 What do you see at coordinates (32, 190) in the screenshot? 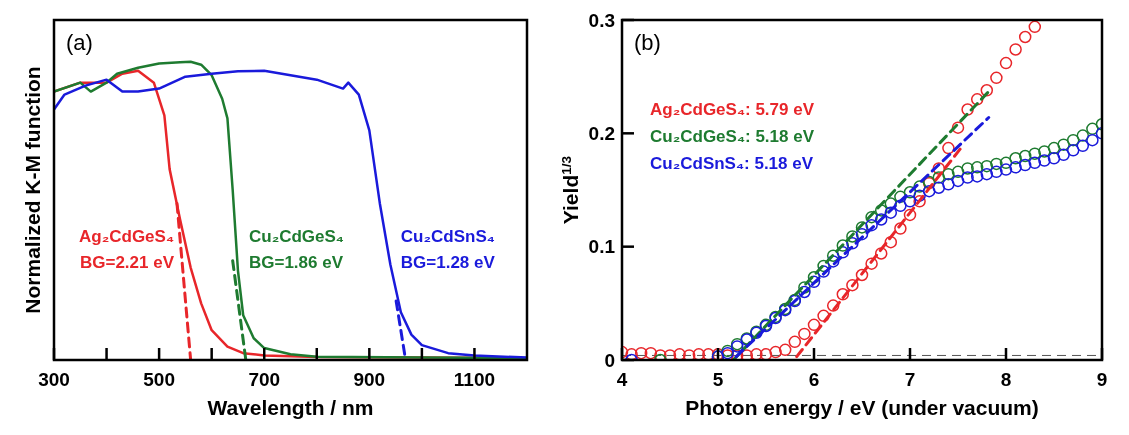
I see `y-axis-title: Normalized K-M function` at bounding box center [32, 190].